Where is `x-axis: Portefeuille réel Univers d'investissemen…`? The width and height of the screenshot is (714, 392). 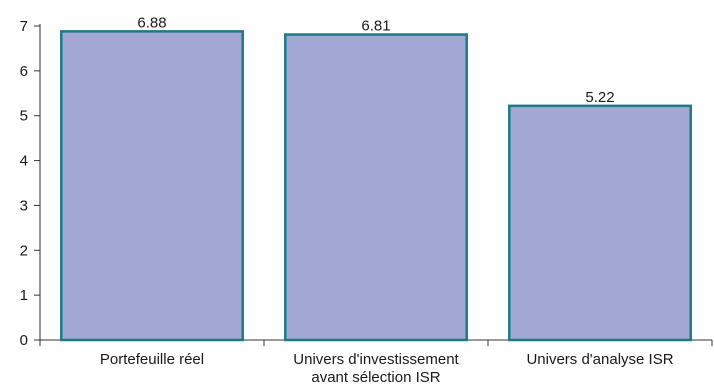
x-axis: Portefeuille réel Univers d'investissemen… is located at coordinates (376, 362).